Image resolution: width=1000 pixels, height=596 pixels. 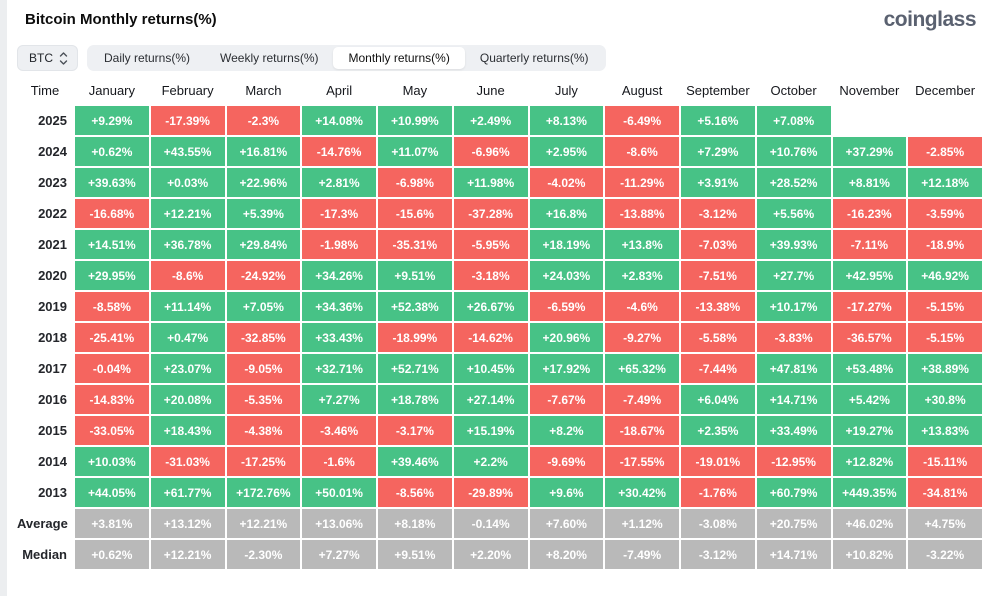 What do you see at coordinates (187, 244) in the screenshot?
I see `cell-2021-february: +36.78%` at bounding box center [187, 244].